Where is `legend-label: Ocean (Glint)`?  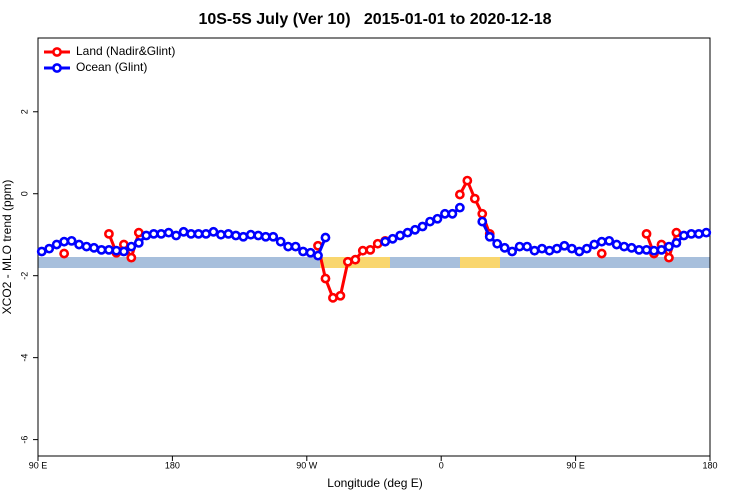
legend-label: Ocean (Glint) is located at coordinates (111, 67).